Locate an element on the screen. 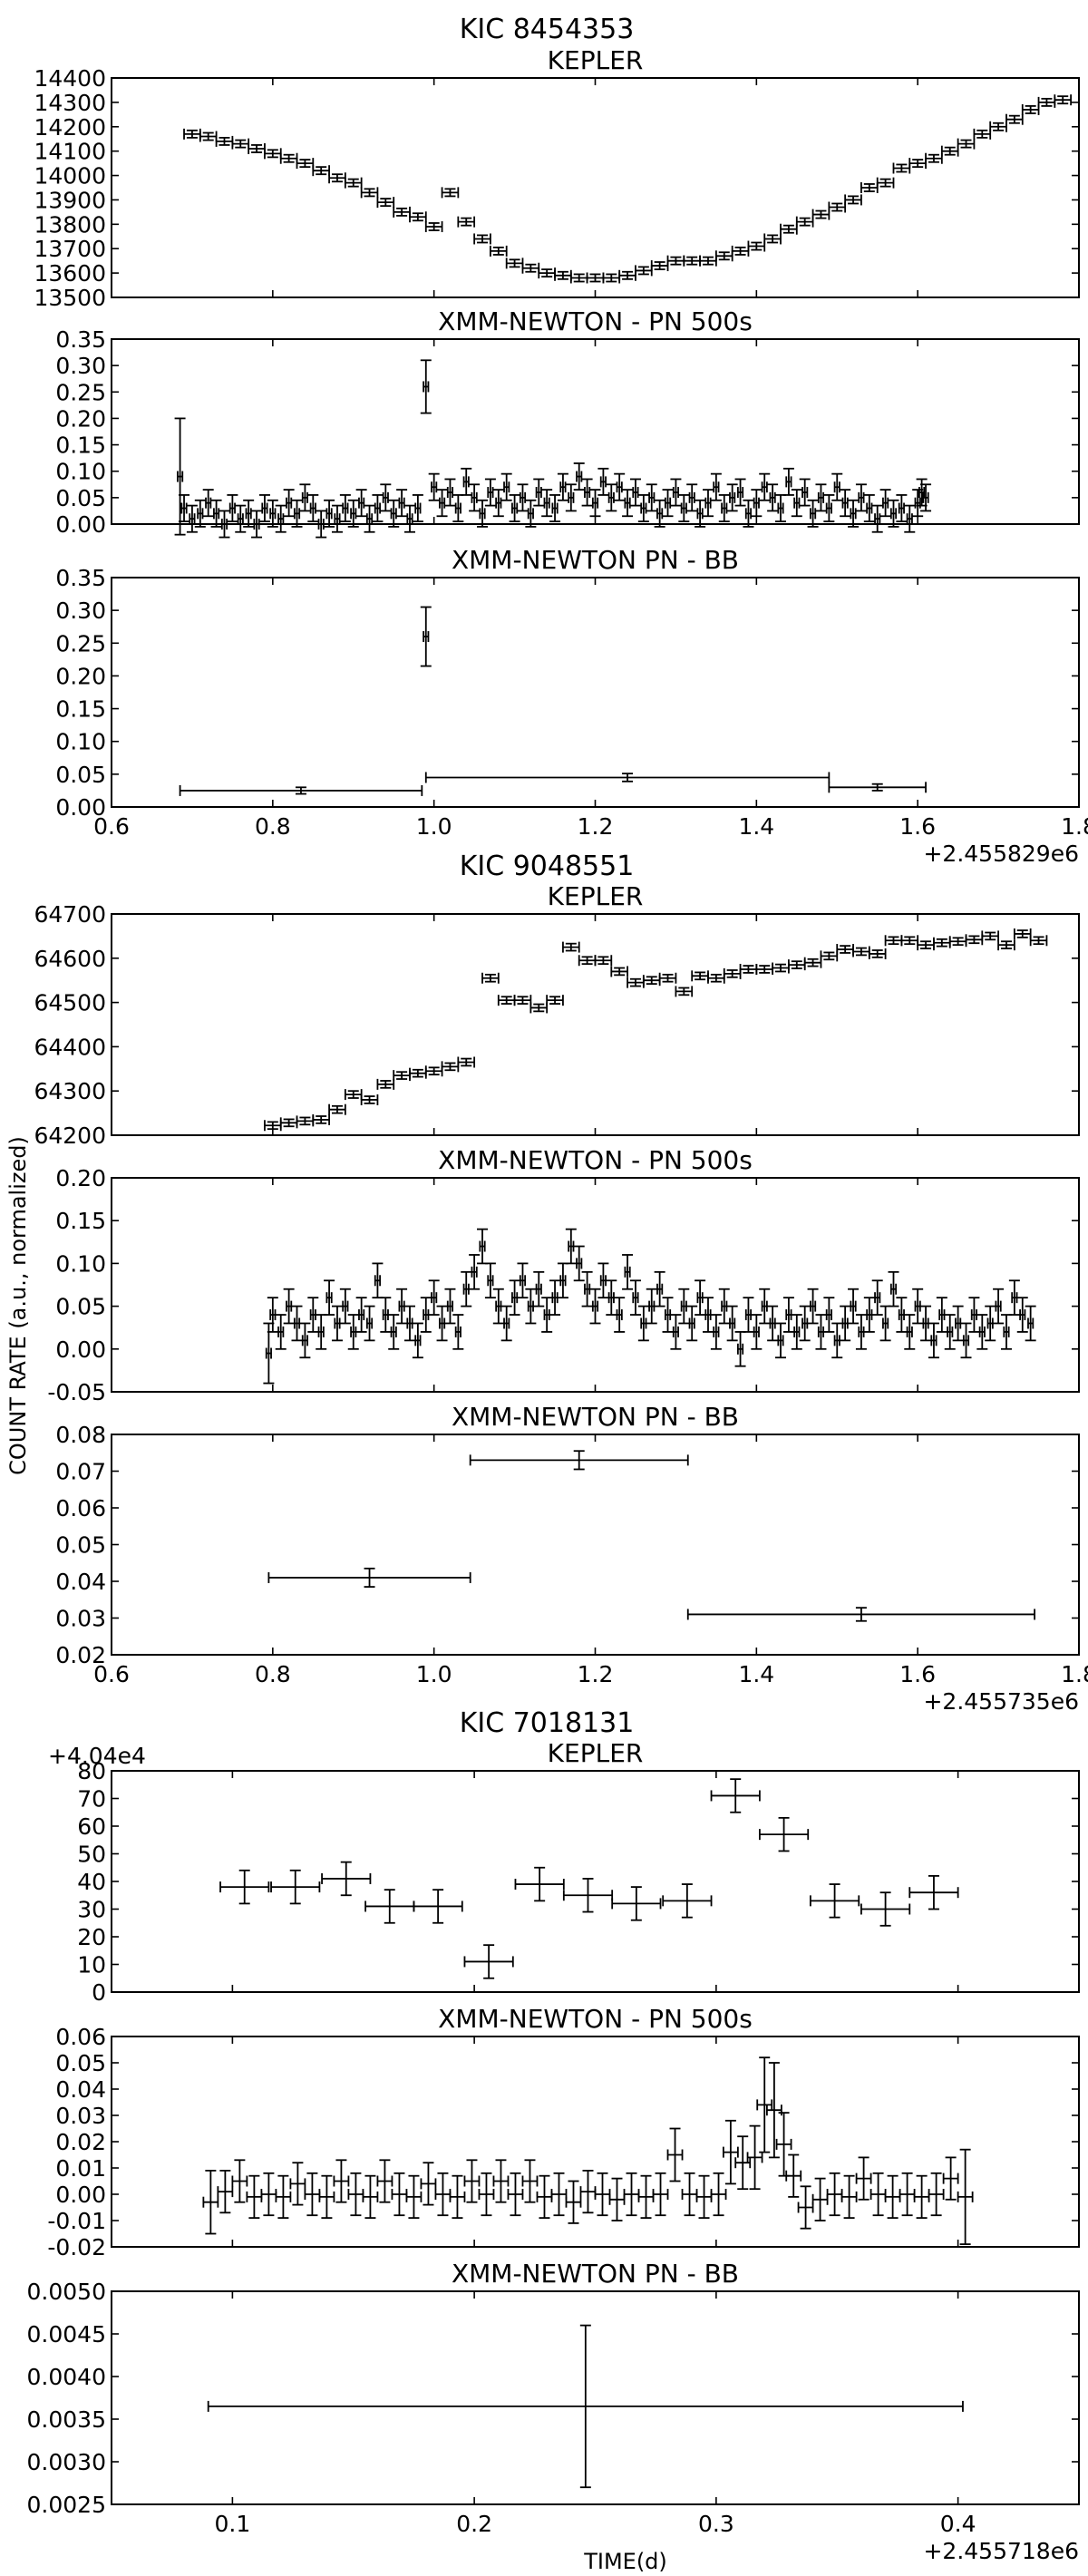  y-tick-label: 10 is located at coordinates (91, 1965).